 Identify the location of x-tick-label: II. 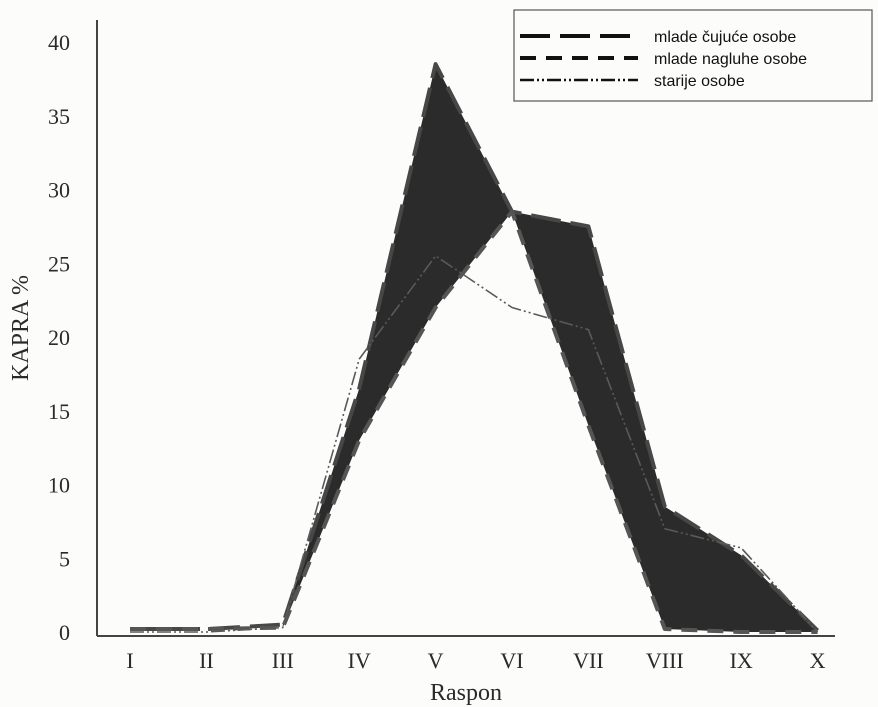
(206, 660).